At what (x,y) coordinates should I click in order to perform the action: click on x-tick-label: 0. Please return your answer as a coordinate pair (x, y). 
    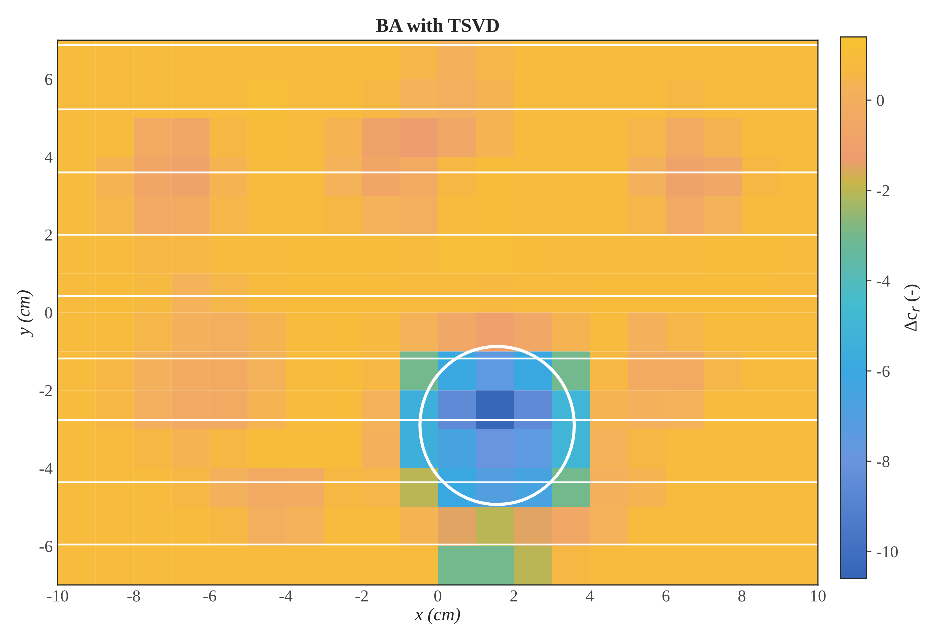
    Looking at the image, I should click on (438, 596).